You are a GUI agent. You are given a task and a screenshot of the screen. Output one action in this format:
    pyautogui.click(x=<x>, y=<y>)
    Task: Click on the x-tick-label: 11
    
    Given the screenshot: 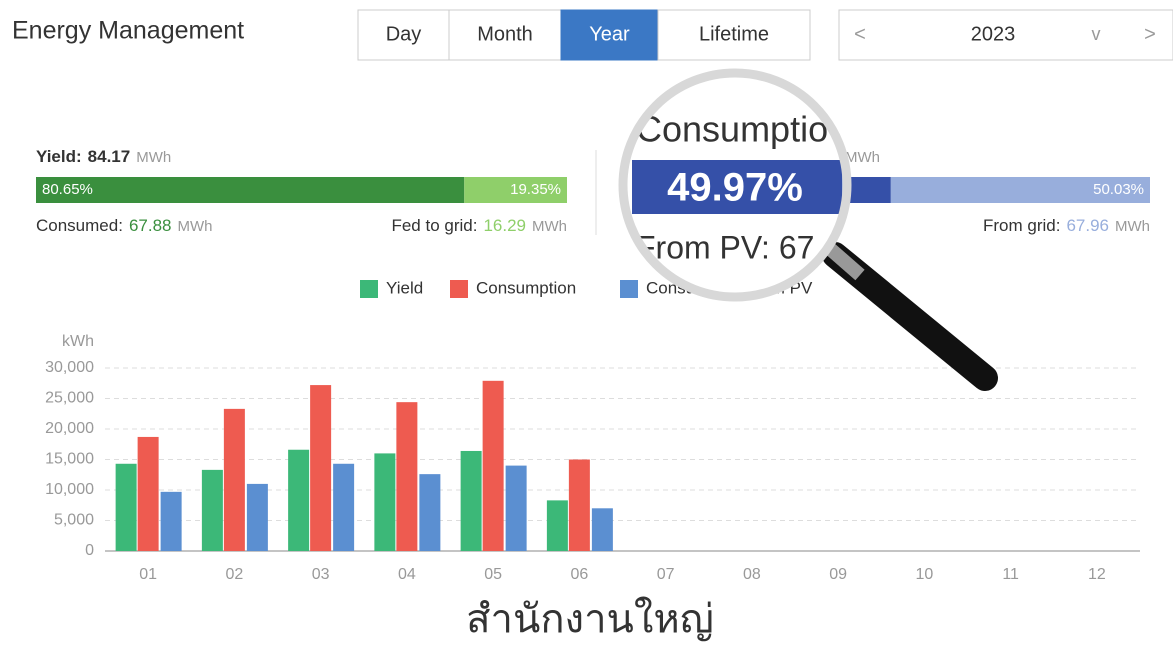 What is the action you would take?
    pyautogui.click(x=1010, y=574)
    